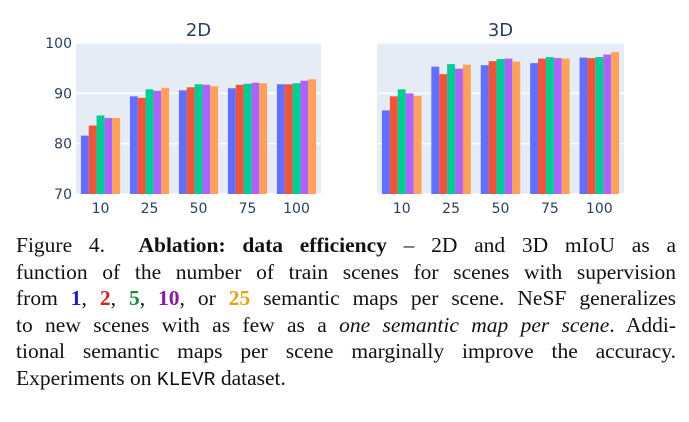  I want to click on caption-count-25: 25, so click(239, 298).